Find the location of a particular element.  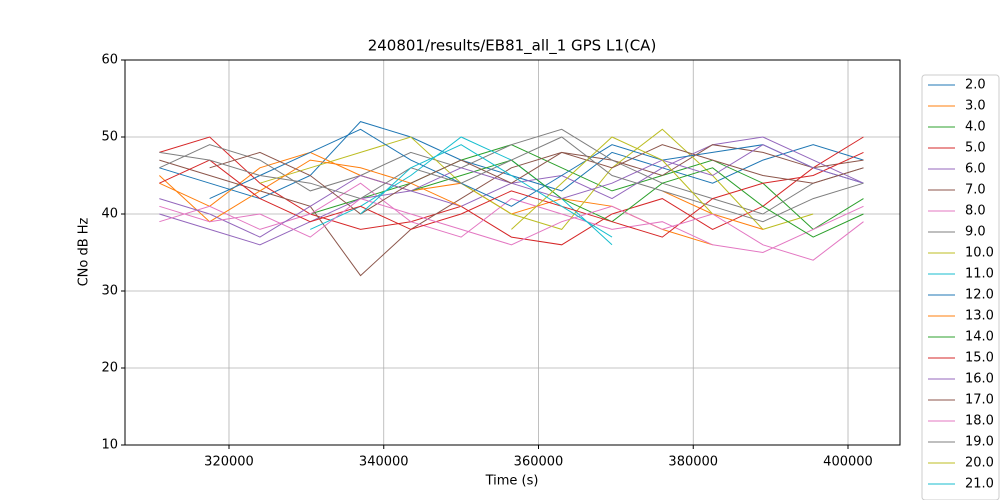

x-tick-label: 360000 is located at coordinates (539, 462).